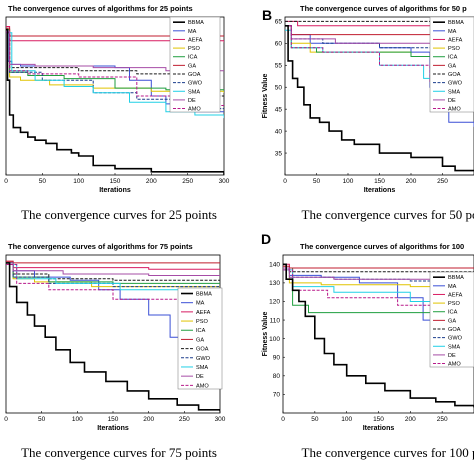 The image size is (474, 474). I want to click on y-tick-label: 110, so click(275, 320).